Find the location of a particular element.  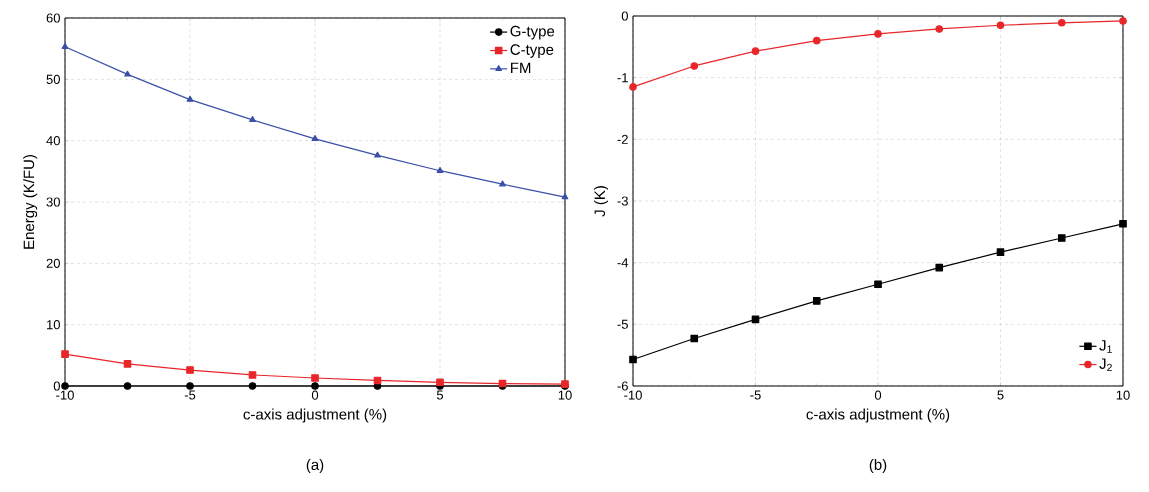

legend-label: FM is located at coordinates (521, 68).